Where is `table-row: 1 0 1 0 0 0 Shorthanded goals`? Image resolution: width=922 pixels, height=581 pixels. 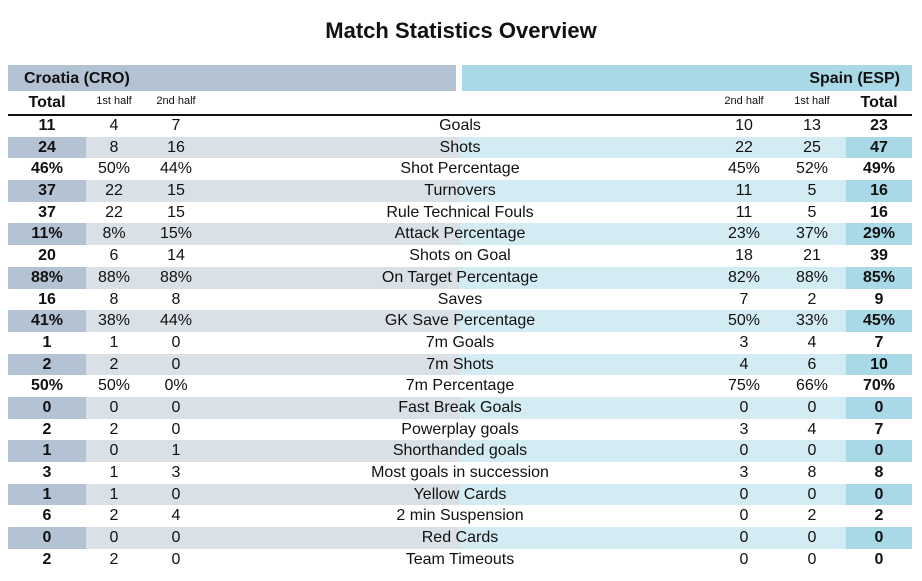
table-row: 1 0 1 0 0 0 Shorthanded goals is located at coordinates (460, 451).